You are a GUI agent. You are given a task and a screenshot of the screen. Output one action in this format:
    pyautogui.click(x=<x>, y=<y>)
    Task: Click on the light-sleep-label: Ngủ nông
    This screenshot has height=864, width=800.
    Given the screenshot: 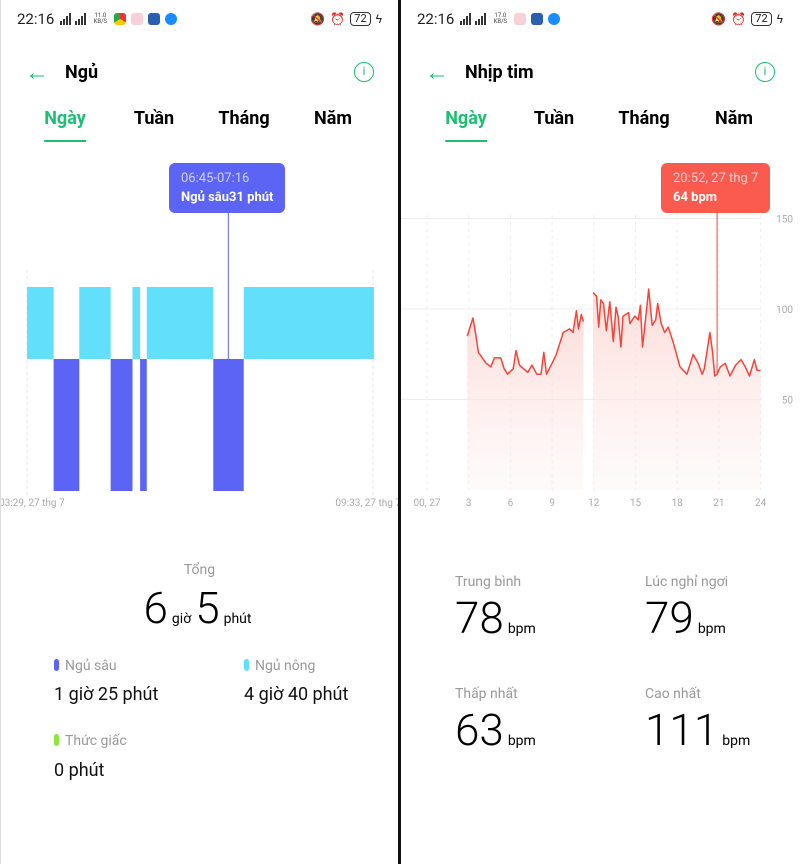 What is the action you would take?
    pyautogui.click(x=279, y=666)
    